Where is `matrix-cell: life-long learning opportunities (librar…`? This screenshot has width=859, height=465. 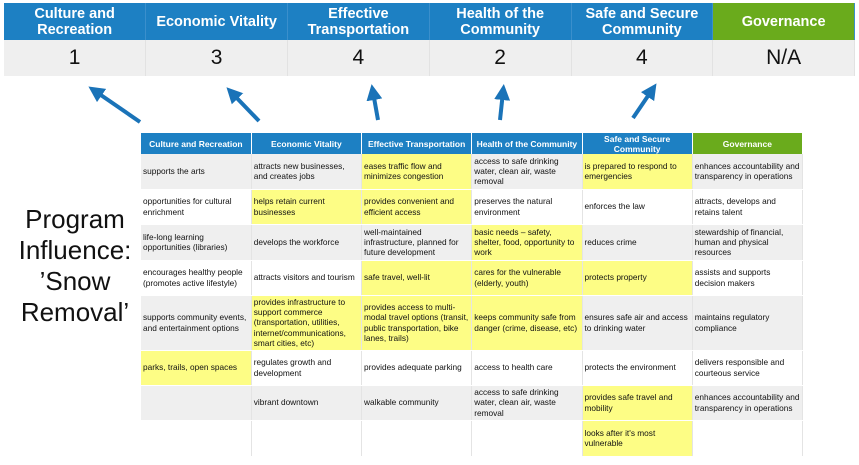
matrix-cell: life-long learning opportunities (librar… is located at coordinates (196, 242).